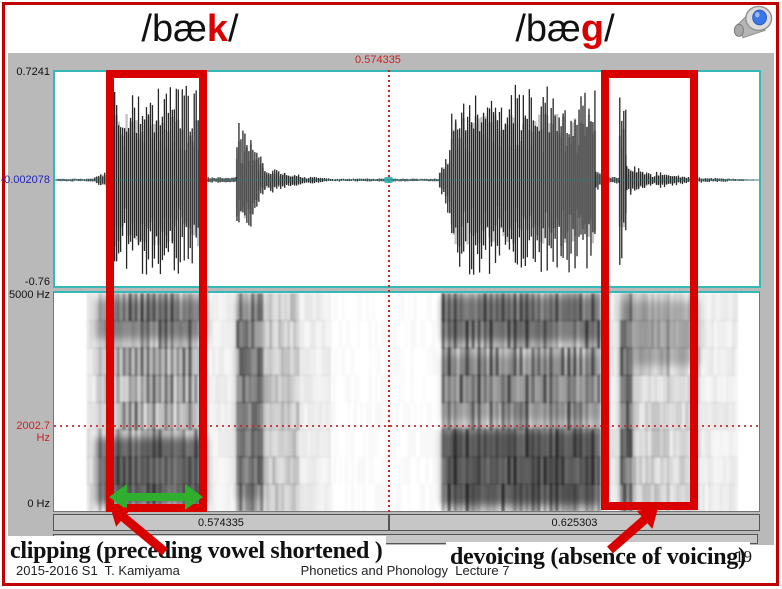 Image resolution: width=782 pixels, height=589 pixels. Describe the element at coordinates (388, 180) in the screenshot. I see `cursor-marker` at that location.